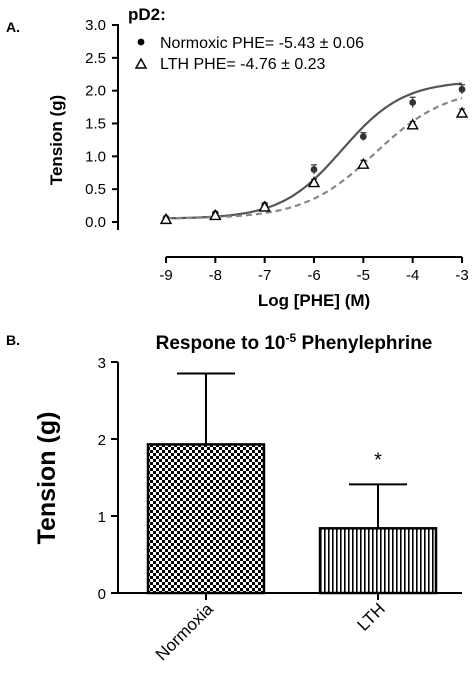 The height and width of the screenshot is (674, 474). Describe the element at coordinates (95, 91) in the screenshot. I see `panel-a-y-tick-label: 2.0` at that location.